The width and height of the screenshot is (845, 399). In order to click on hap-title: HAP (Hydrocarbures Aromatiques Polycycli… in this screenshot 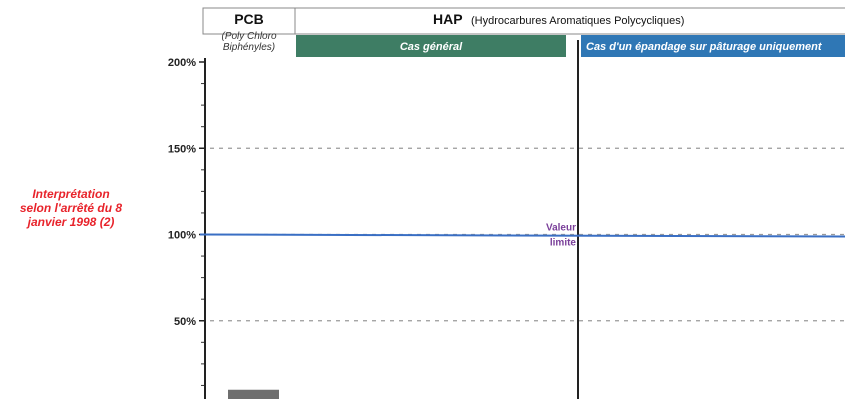, I will do `click(558, 19)`.